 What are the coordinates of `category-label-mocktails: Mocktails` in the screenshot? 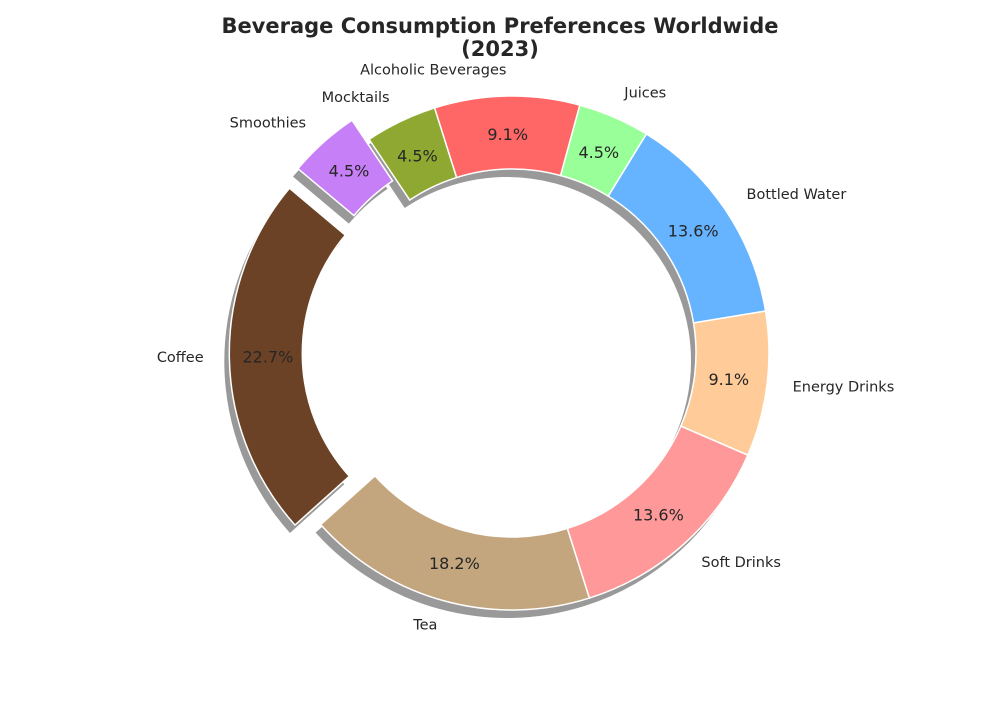 It's located at (356, 98).